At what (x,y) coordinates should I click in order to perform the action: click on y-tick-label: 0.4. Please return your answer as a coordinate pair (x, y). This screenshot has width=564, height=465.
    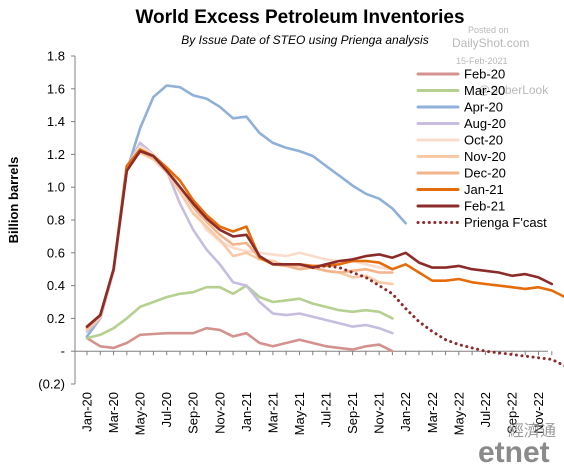
    Looking at the image, I should click on (56, 285).